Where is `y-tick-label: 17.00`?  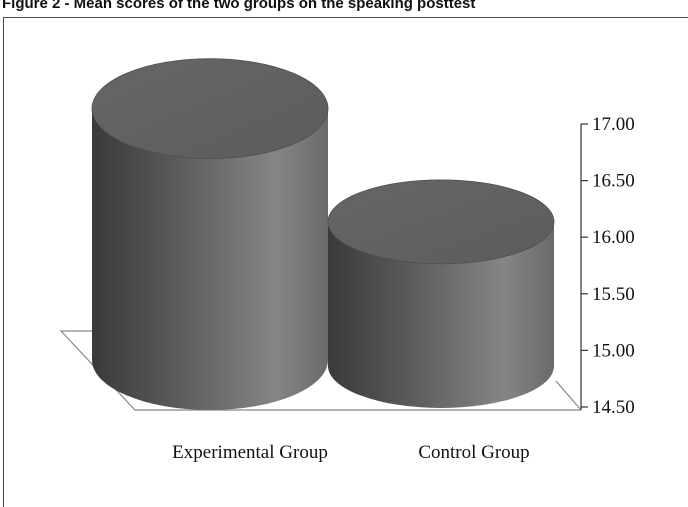 y-tick-label: 17.00 is located at coordinates (613, 124).